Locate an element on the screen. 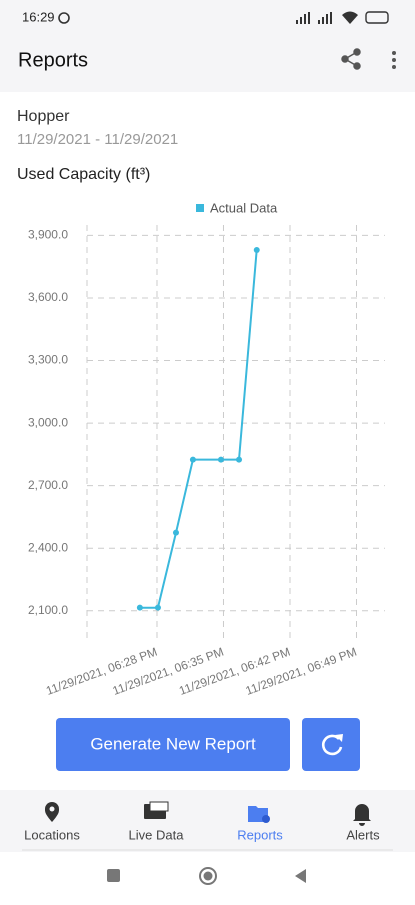  nav-label: Reports is located at coordinates (260, 834).